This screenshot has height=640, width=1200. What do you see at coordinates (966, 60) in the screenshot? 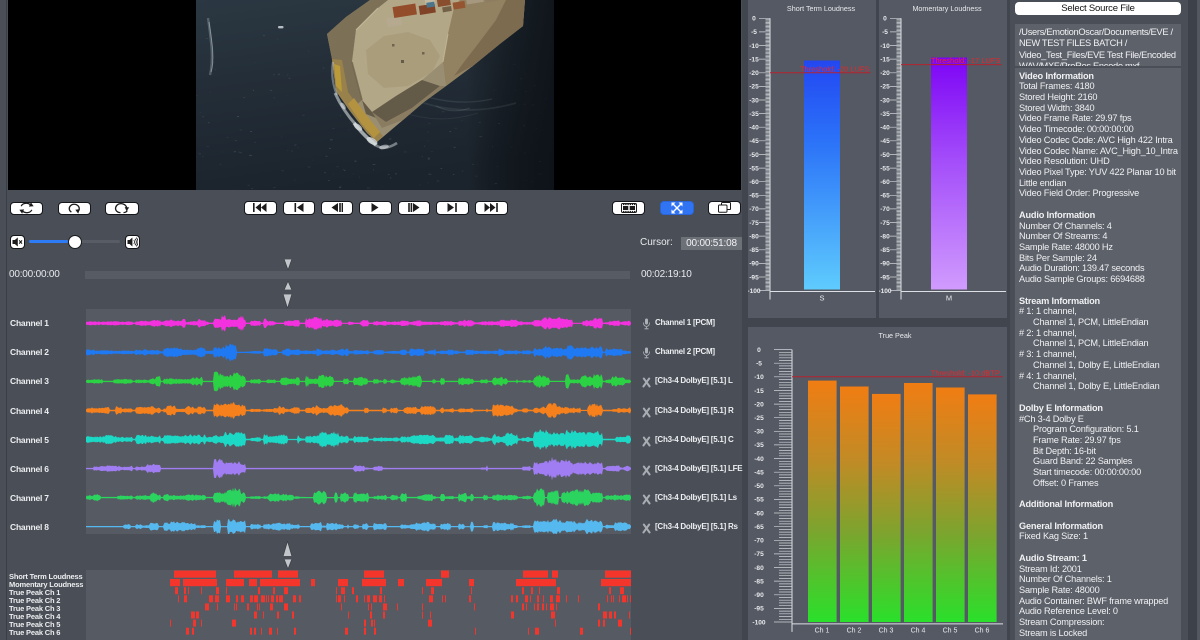
I see `svg-text: Threshold: -17 LUFS` at bounding box center [966, 60].